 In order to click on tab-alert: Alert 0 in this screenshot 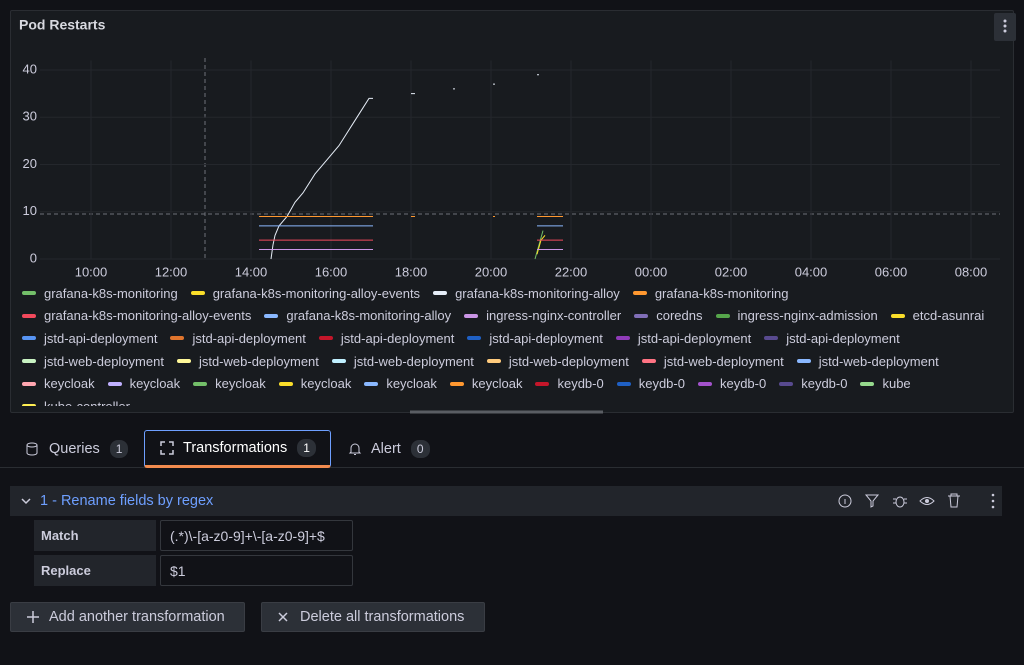, I will do `click(389, 449)`.